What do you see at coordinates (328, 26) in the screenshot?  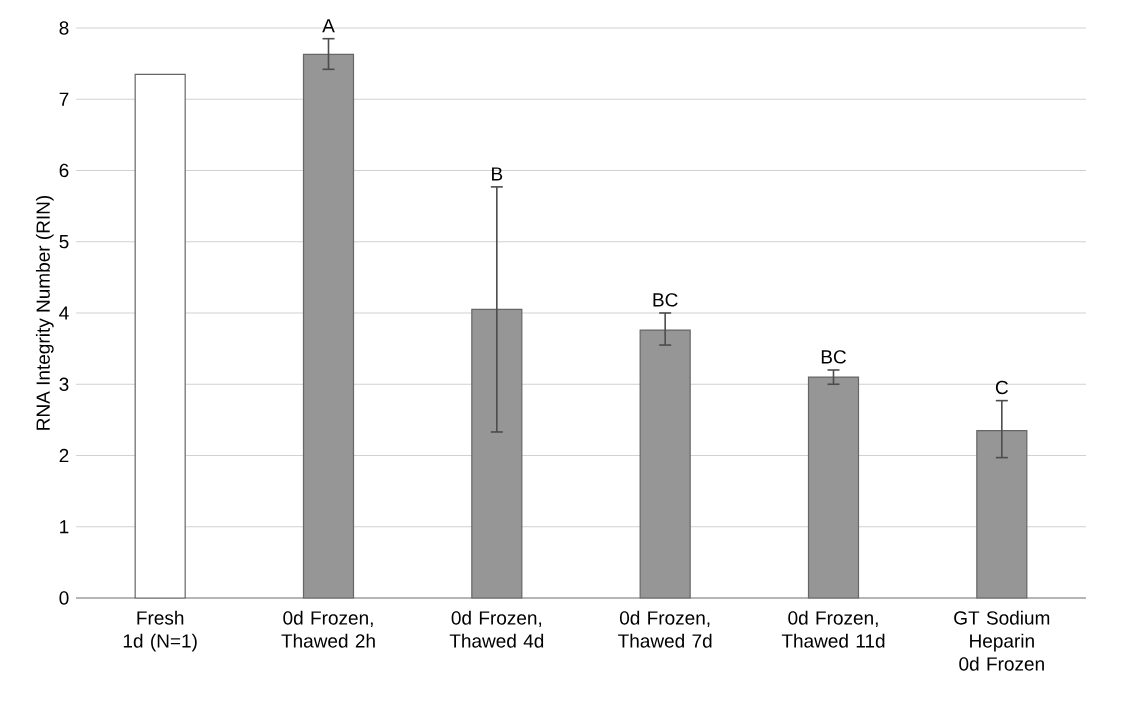 I see `annotation: A` at bounding box center [328, 26].